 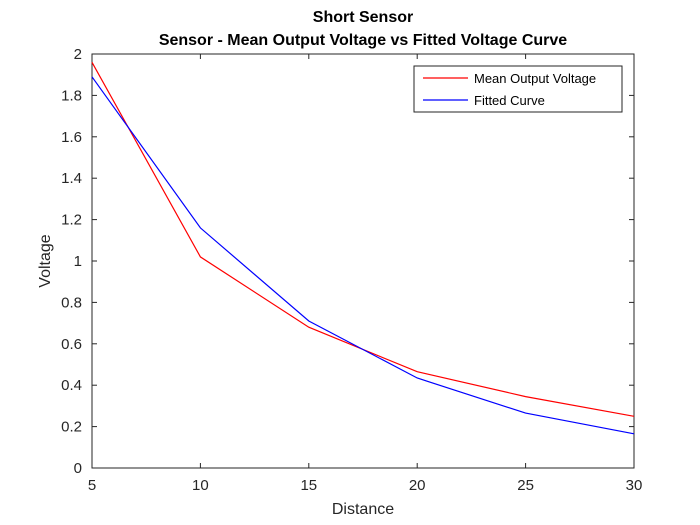 I want to click on legend-label-2: Fitted Curve, so click(x=509, y=100).